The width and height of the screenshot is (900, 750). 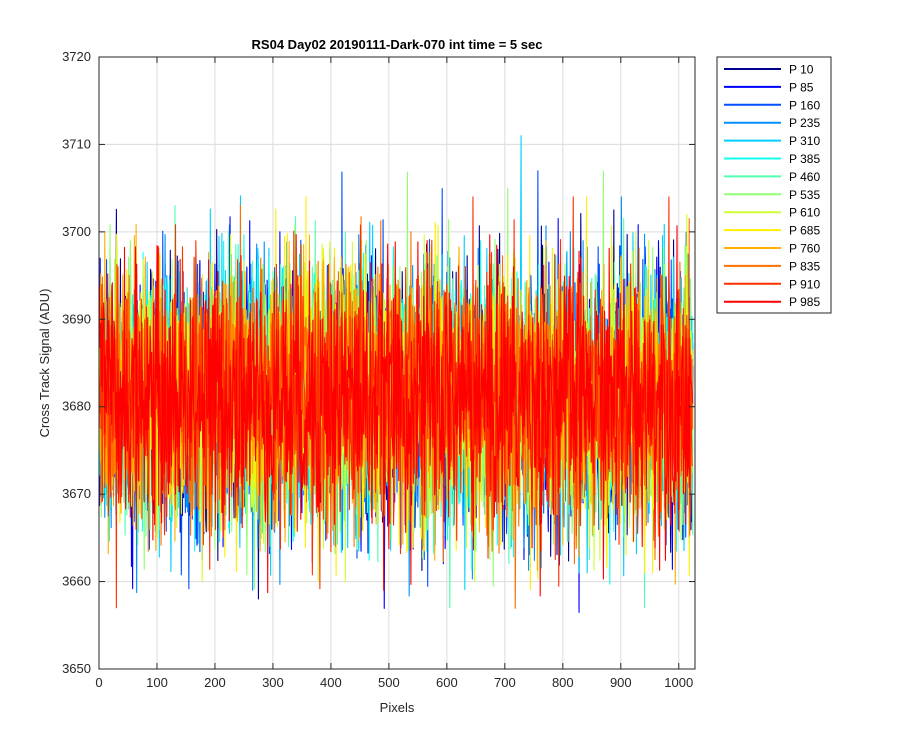 I want to click on y-tick-label: 3700, so click(x=76, y=231).